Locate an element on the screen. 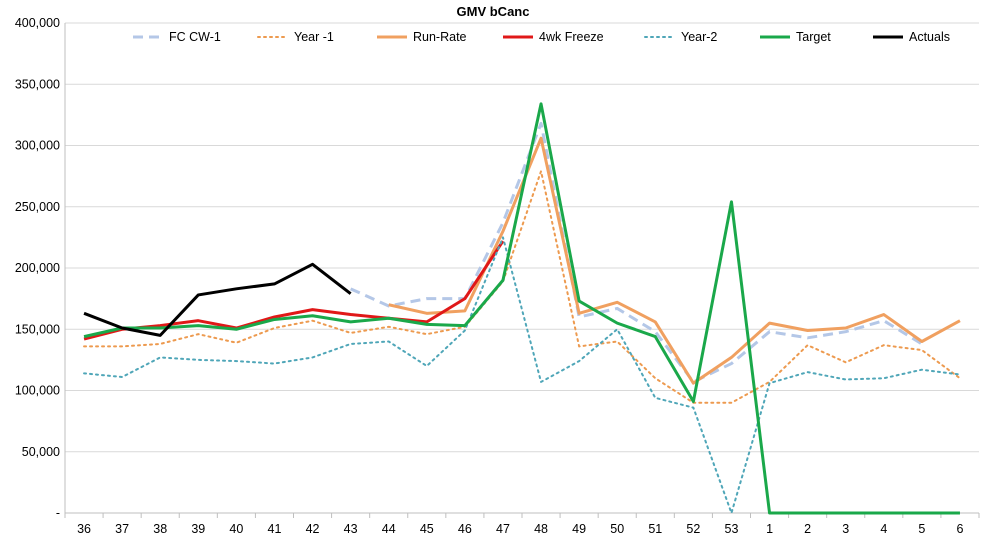 This screenshot has width=987, height=547. legend-label: FC CW-1 is located at coordinates (195, 37).